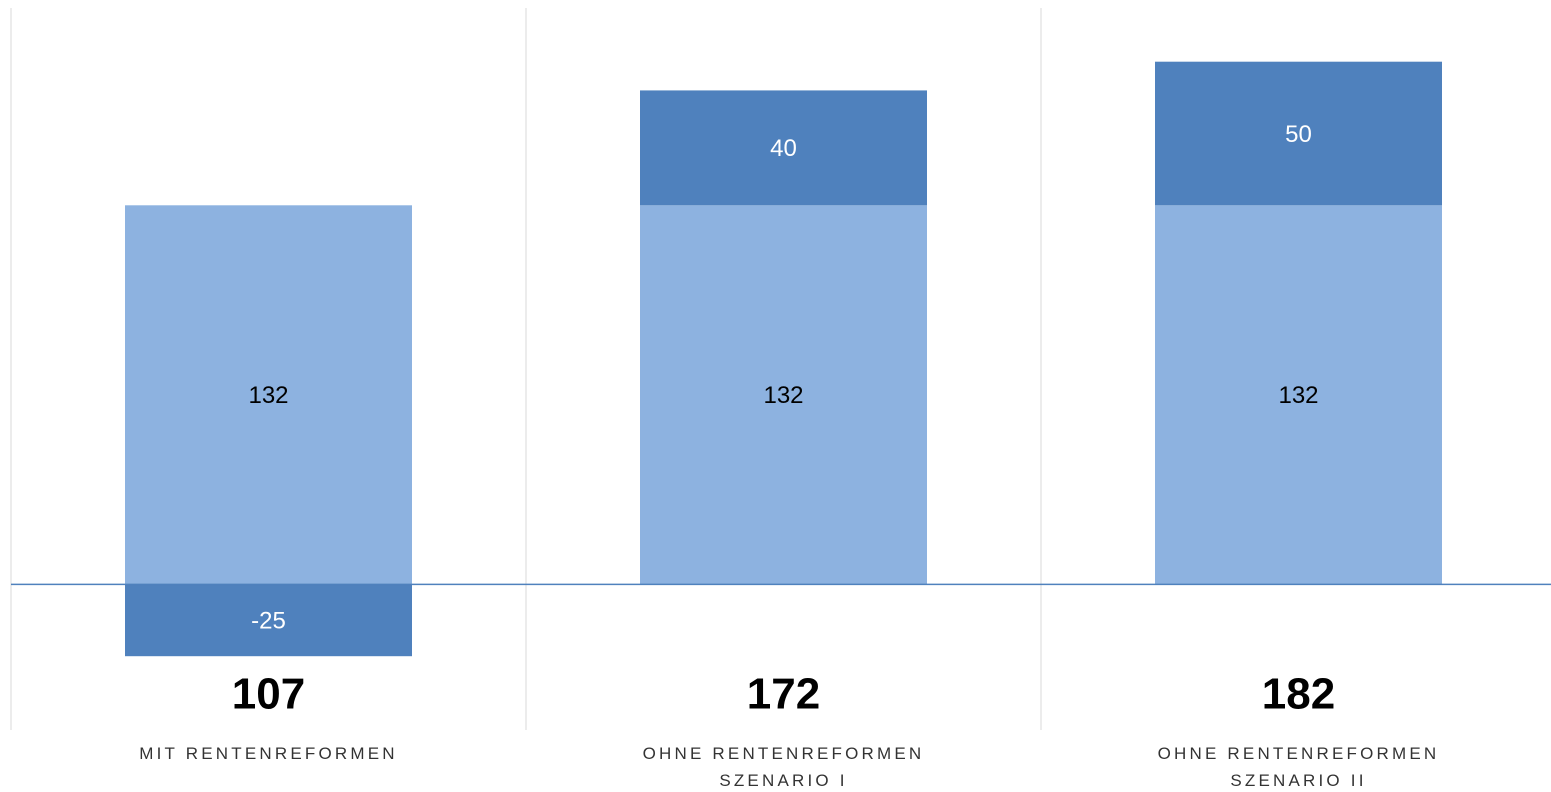  What do you see at coordinates (783, 694) in the screenshot?
I see `total-label: 172` at bounding box center [783, 694].